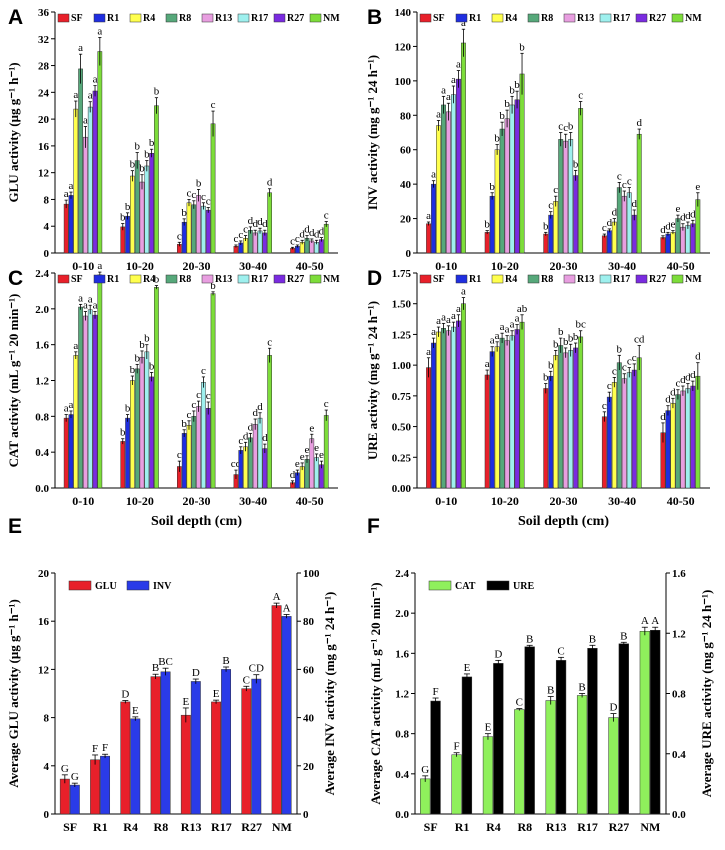 The height and width of the screenshot is (850, 725). What do you see at coordinates (475, 279) in the screenshot?
I see `legend-label: R1` at bounding box center [475, 279].